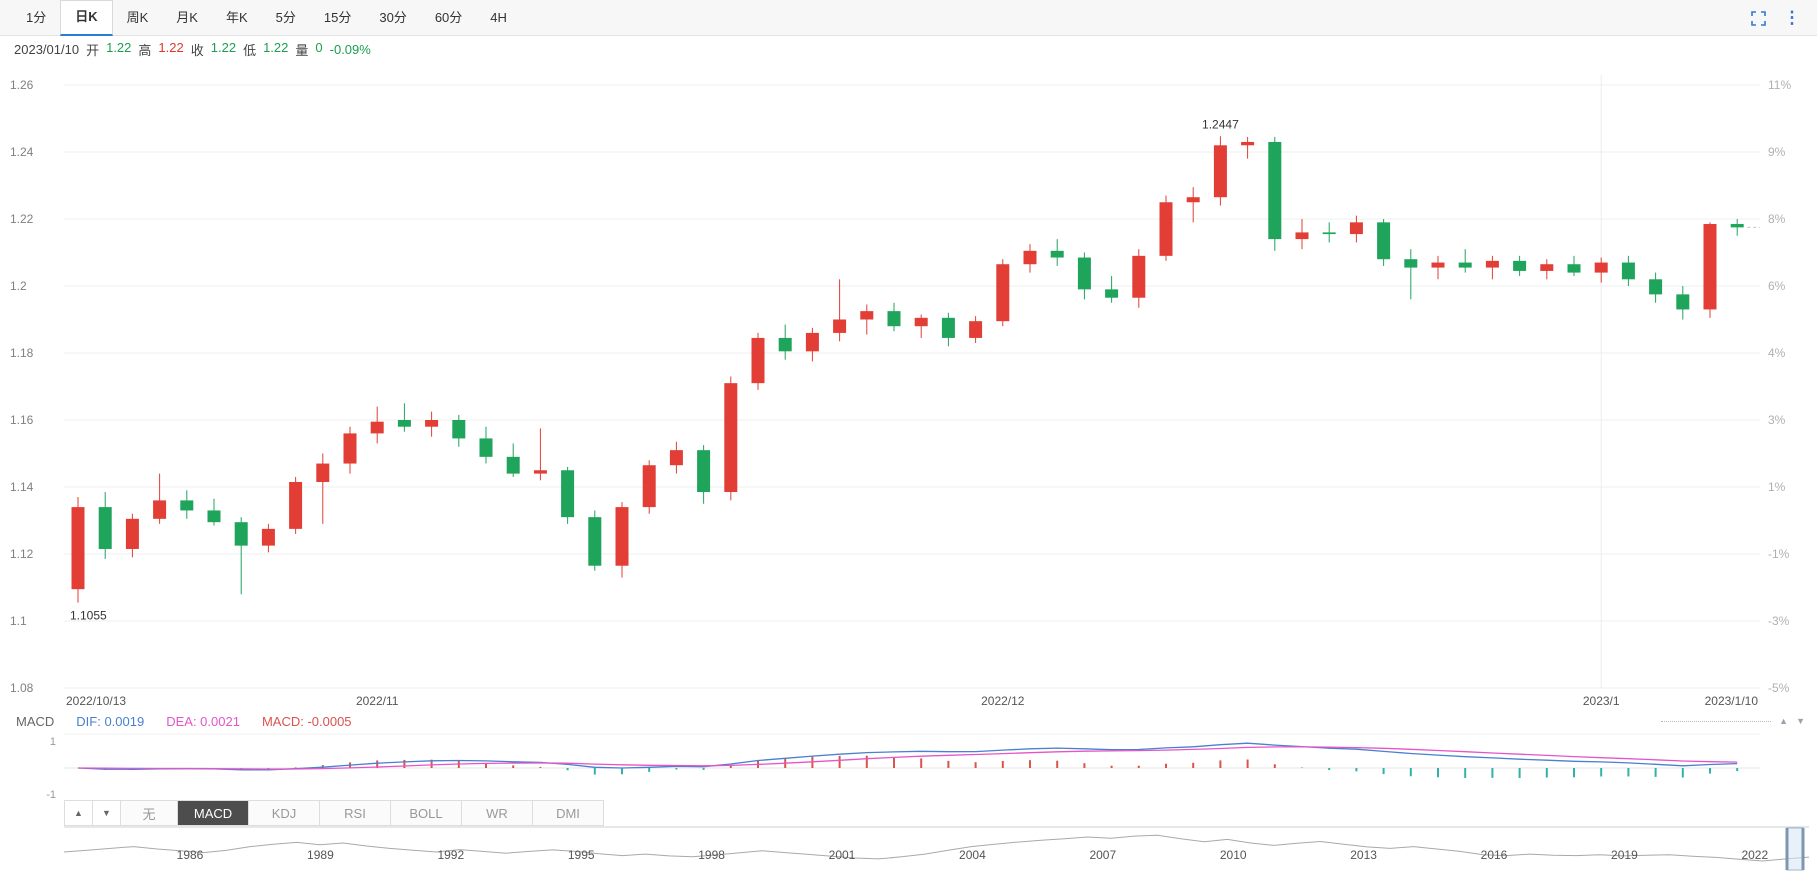 This screenshot has width=1817, height=875. I want to click on svg-text: 1.08, so click(22, 688).